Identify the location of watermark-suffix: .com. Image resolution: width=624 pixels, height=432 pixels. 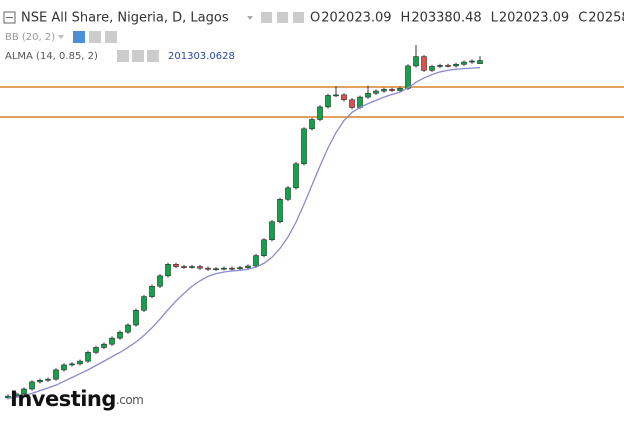
(129, 400).